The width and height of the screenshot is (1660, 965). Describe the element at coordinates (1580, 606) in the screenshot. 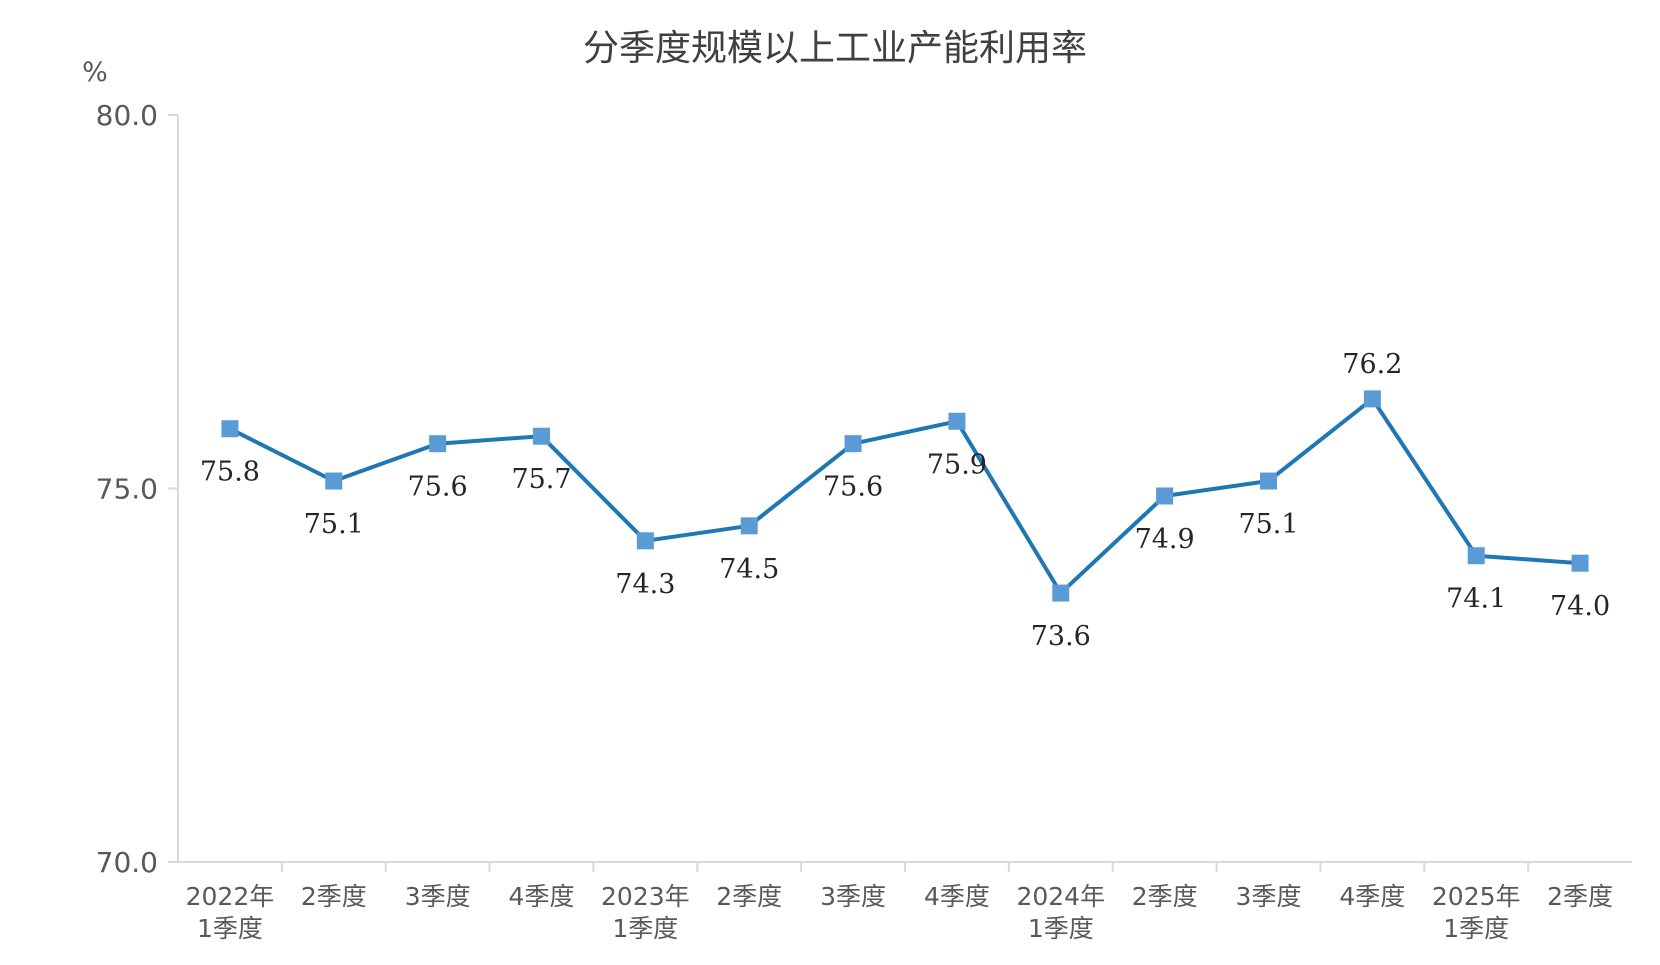

I see `data-label: 74.0` at that location.